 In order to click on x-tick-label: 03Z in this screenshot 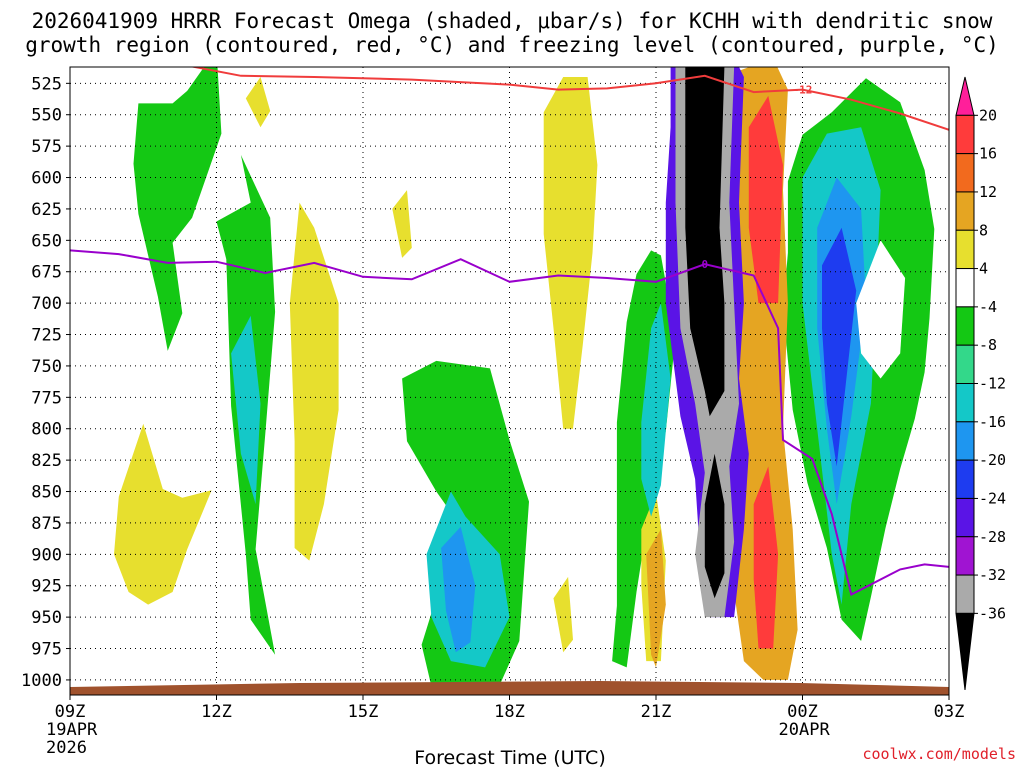, I will do `click(949, 712)`.